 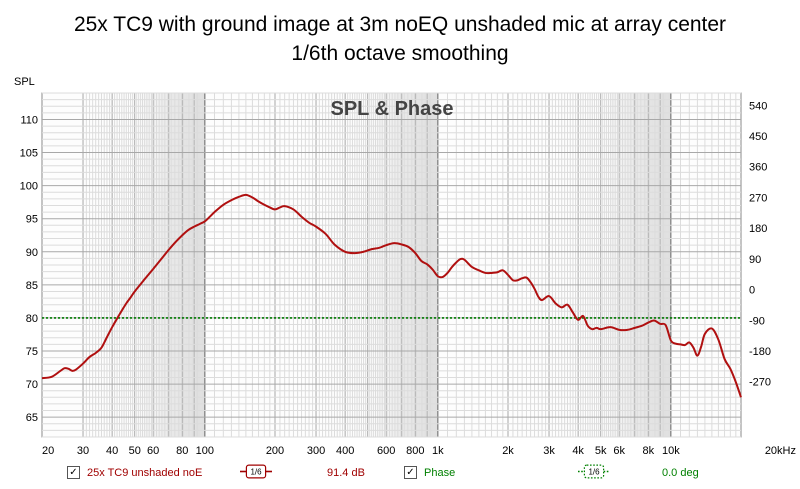 I want to click on x-tick-label: 10k, so click(x=671, y=451).